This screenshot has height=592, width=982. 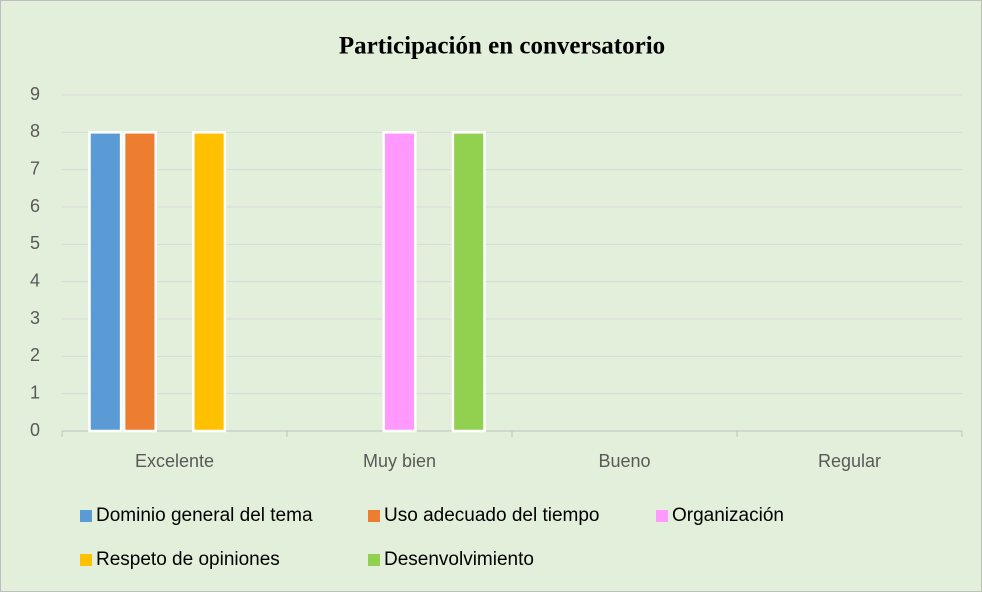 I want to click on legend-label: Uso adecuado del tiempo, so click(x=491, y=515).